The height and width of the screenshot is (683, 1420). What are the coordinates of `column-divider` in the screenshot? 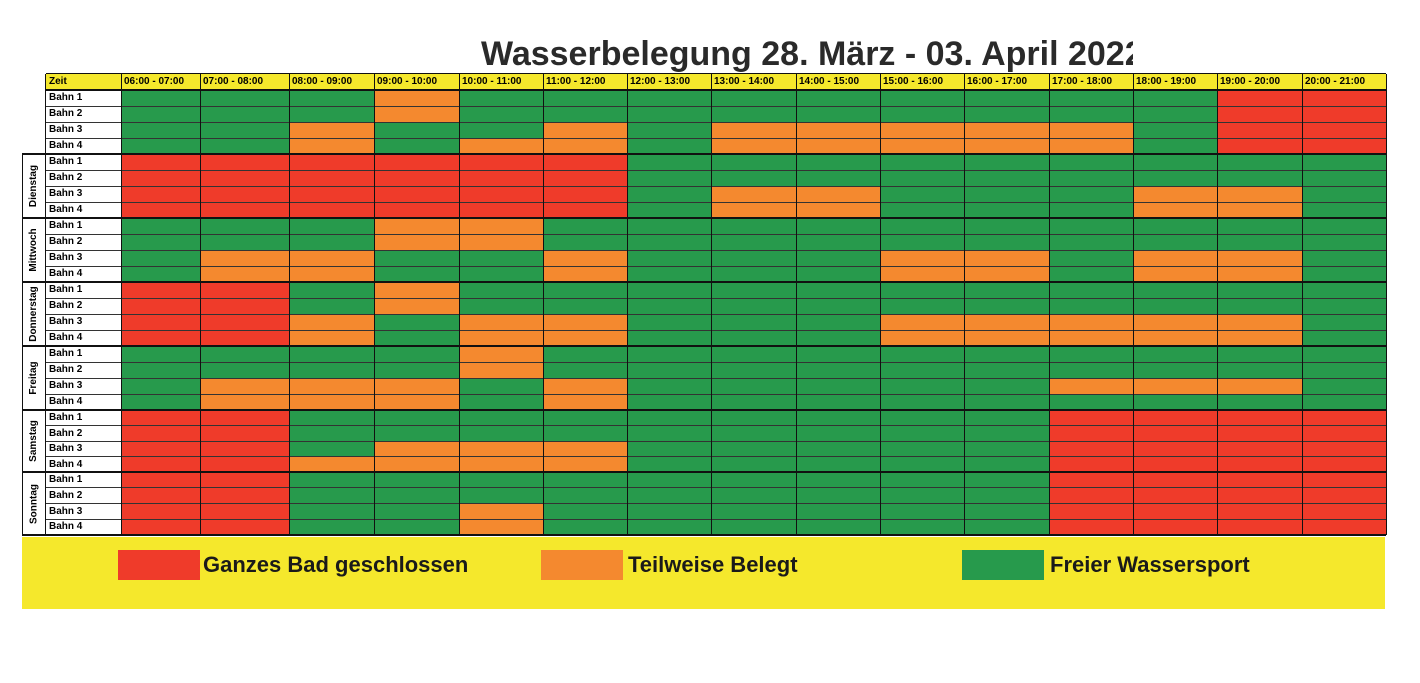 It's located at (459, 304).